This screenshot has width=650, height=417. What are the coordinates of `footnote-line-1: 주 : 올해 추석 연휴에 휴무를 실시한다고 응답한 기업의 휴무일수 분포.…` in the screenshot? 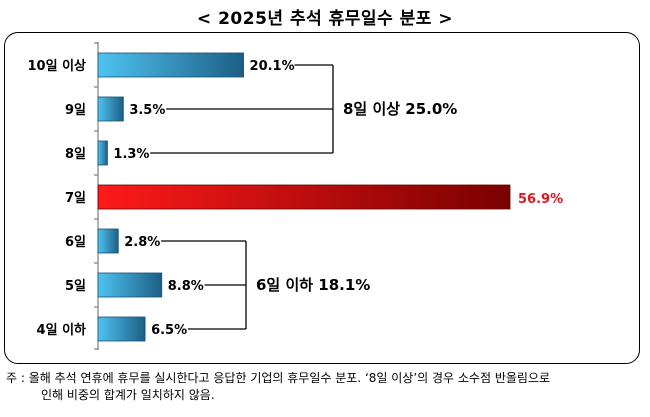 It's located at (278, 378).